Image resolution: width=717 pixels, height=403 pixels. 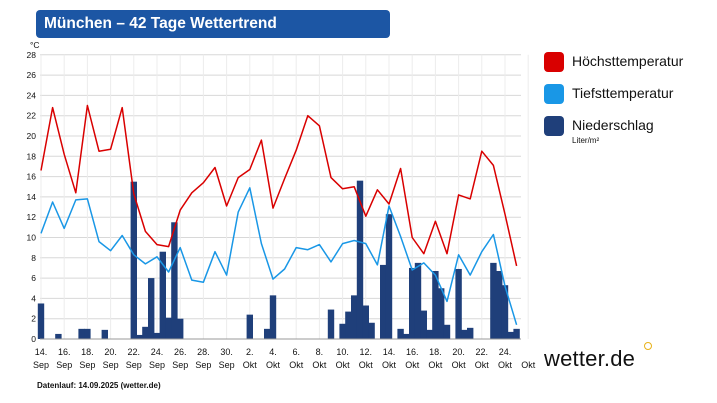 What do you see at coordinates (296, 352) in the screenshot?
I see `x-tick-day: 6.` at bounding box center [296, 352].